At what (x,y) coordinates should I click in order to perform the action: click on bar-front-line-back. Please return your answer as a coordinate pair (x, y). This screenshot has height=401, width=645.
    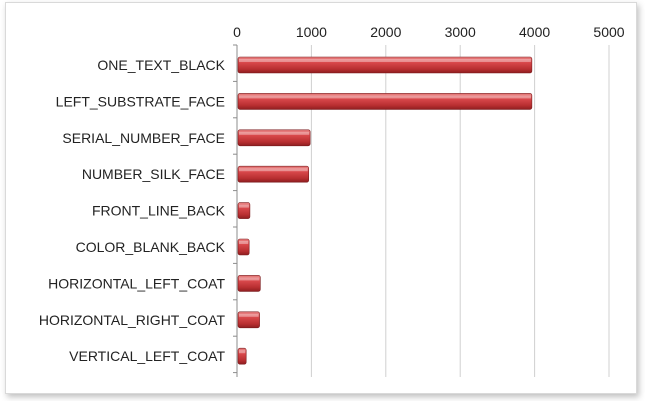
    Looking at the image, I should click on (244, 210).